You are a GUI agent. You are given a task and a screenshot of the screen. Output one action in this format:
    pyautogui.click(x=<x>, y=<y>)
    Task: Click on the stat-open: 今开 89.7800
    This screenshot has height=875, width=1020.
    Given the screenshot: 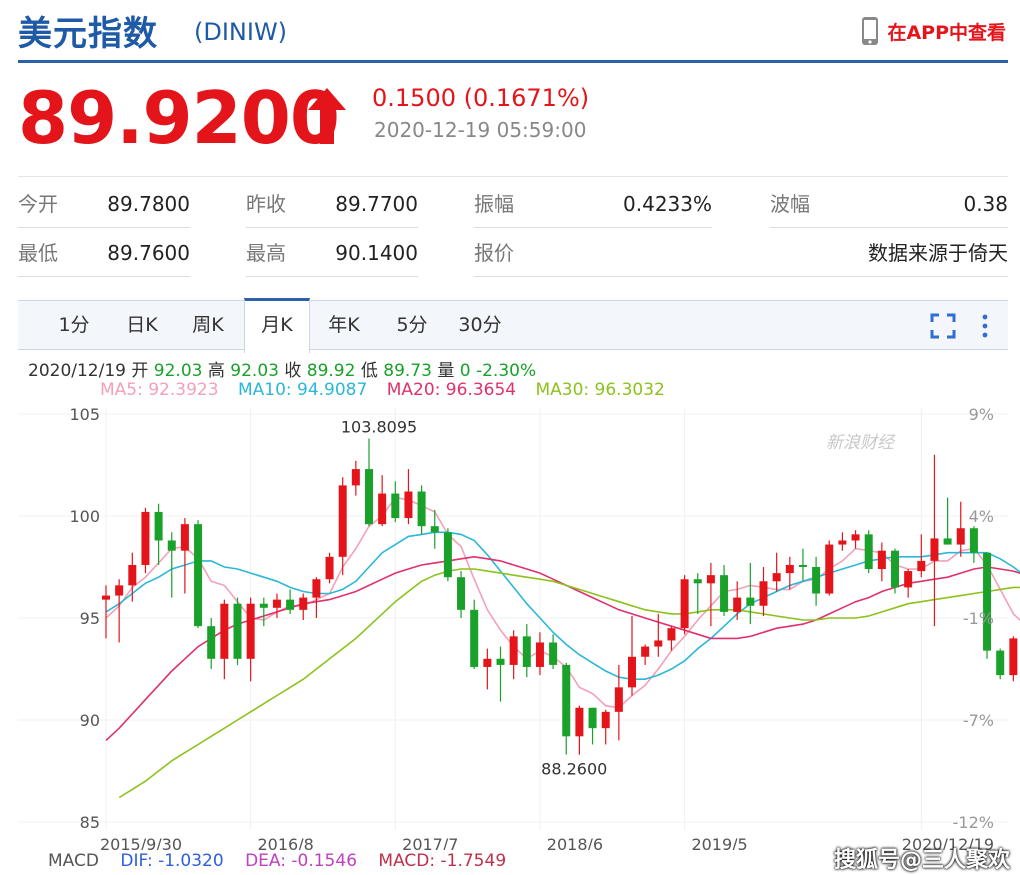 What is the action you would take?
    pyautogui.click(x=104, y=203)
    